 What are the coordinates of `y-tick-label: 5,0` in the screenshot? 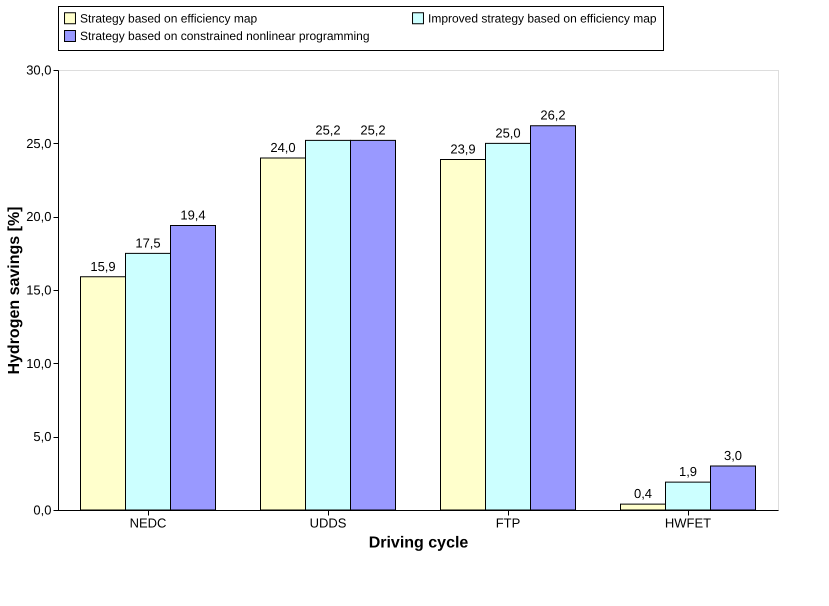 It's located at (42, 436).